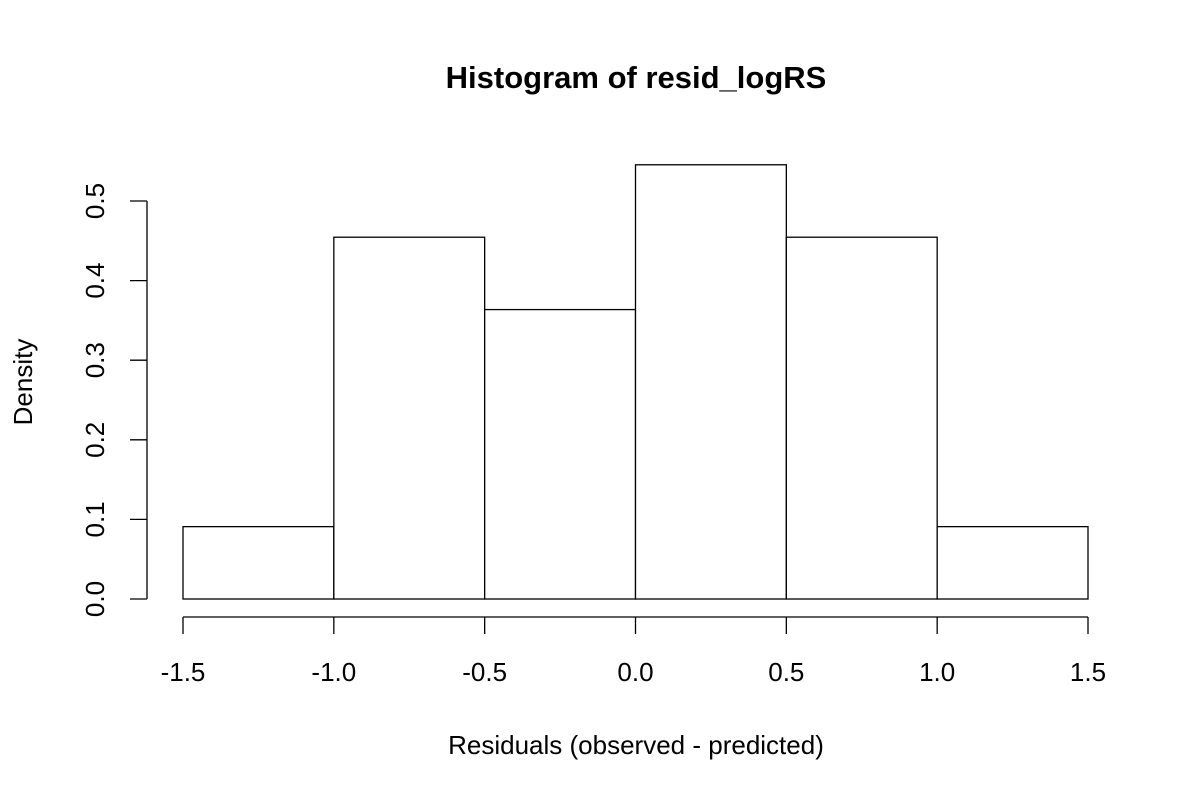 Image resolution: width=1200 pixels, height=800 pixels. What do you see at coordinates (95, 440) in the screenshot?
I see `y-tick-label: 0.2` at bounding box center [95, 440].